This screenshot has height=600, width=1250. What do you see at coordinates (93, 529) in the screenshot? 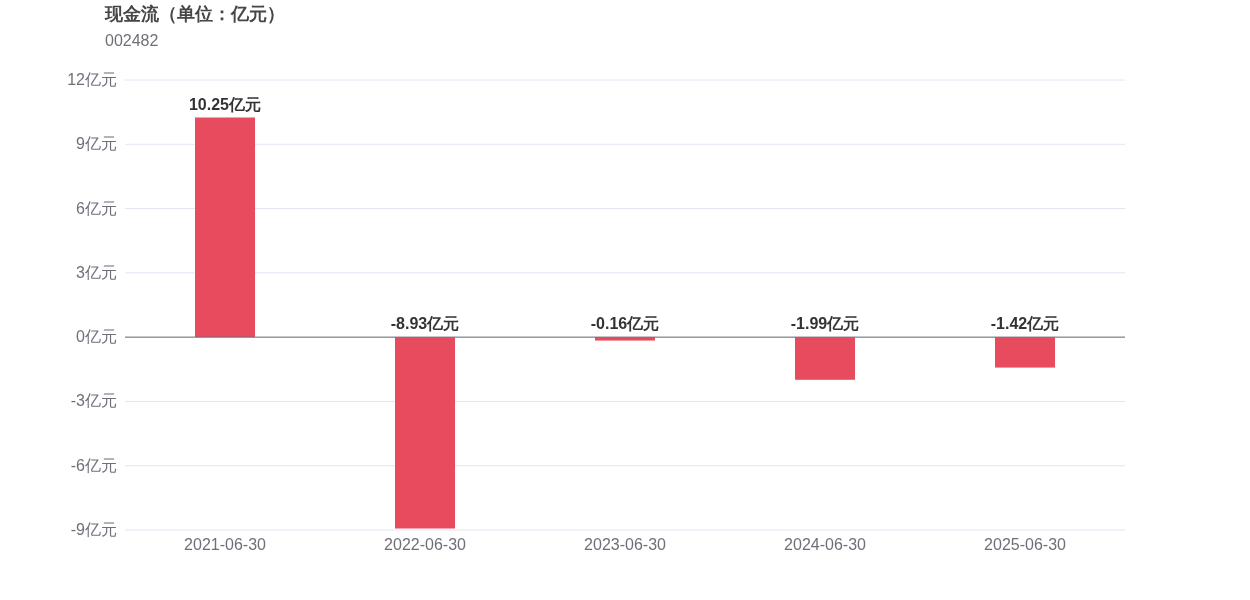
I see `y-tick-label: -9亿元` at bounding box center [93, 529].